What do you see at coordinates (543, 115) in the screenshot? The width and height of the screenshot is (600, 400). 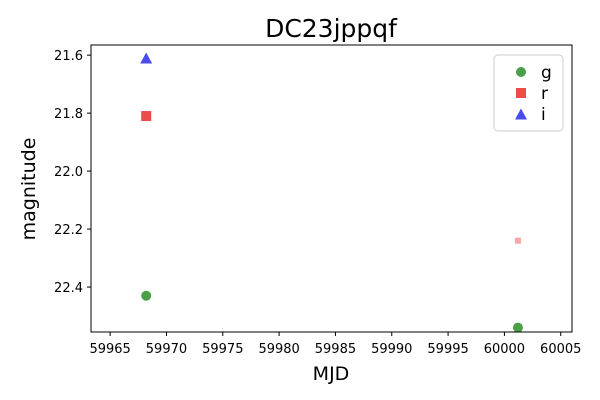 I see `legend-label-i: i` at bounding box center [543, 115].